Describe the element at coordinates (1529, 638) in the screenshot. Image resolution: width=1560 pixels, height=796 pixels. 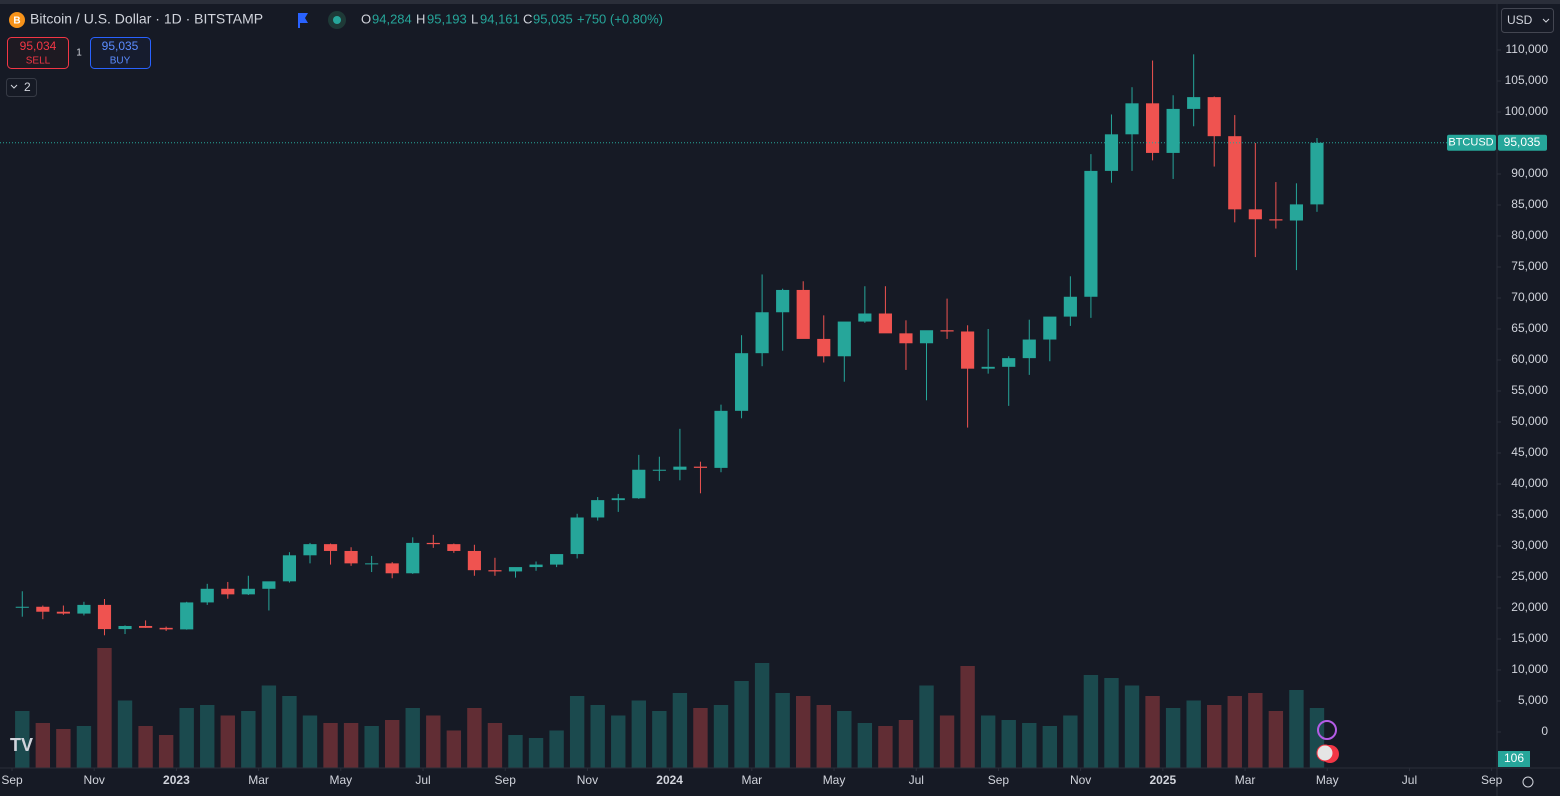
I see `y-tick-label: 15,000` at that location.